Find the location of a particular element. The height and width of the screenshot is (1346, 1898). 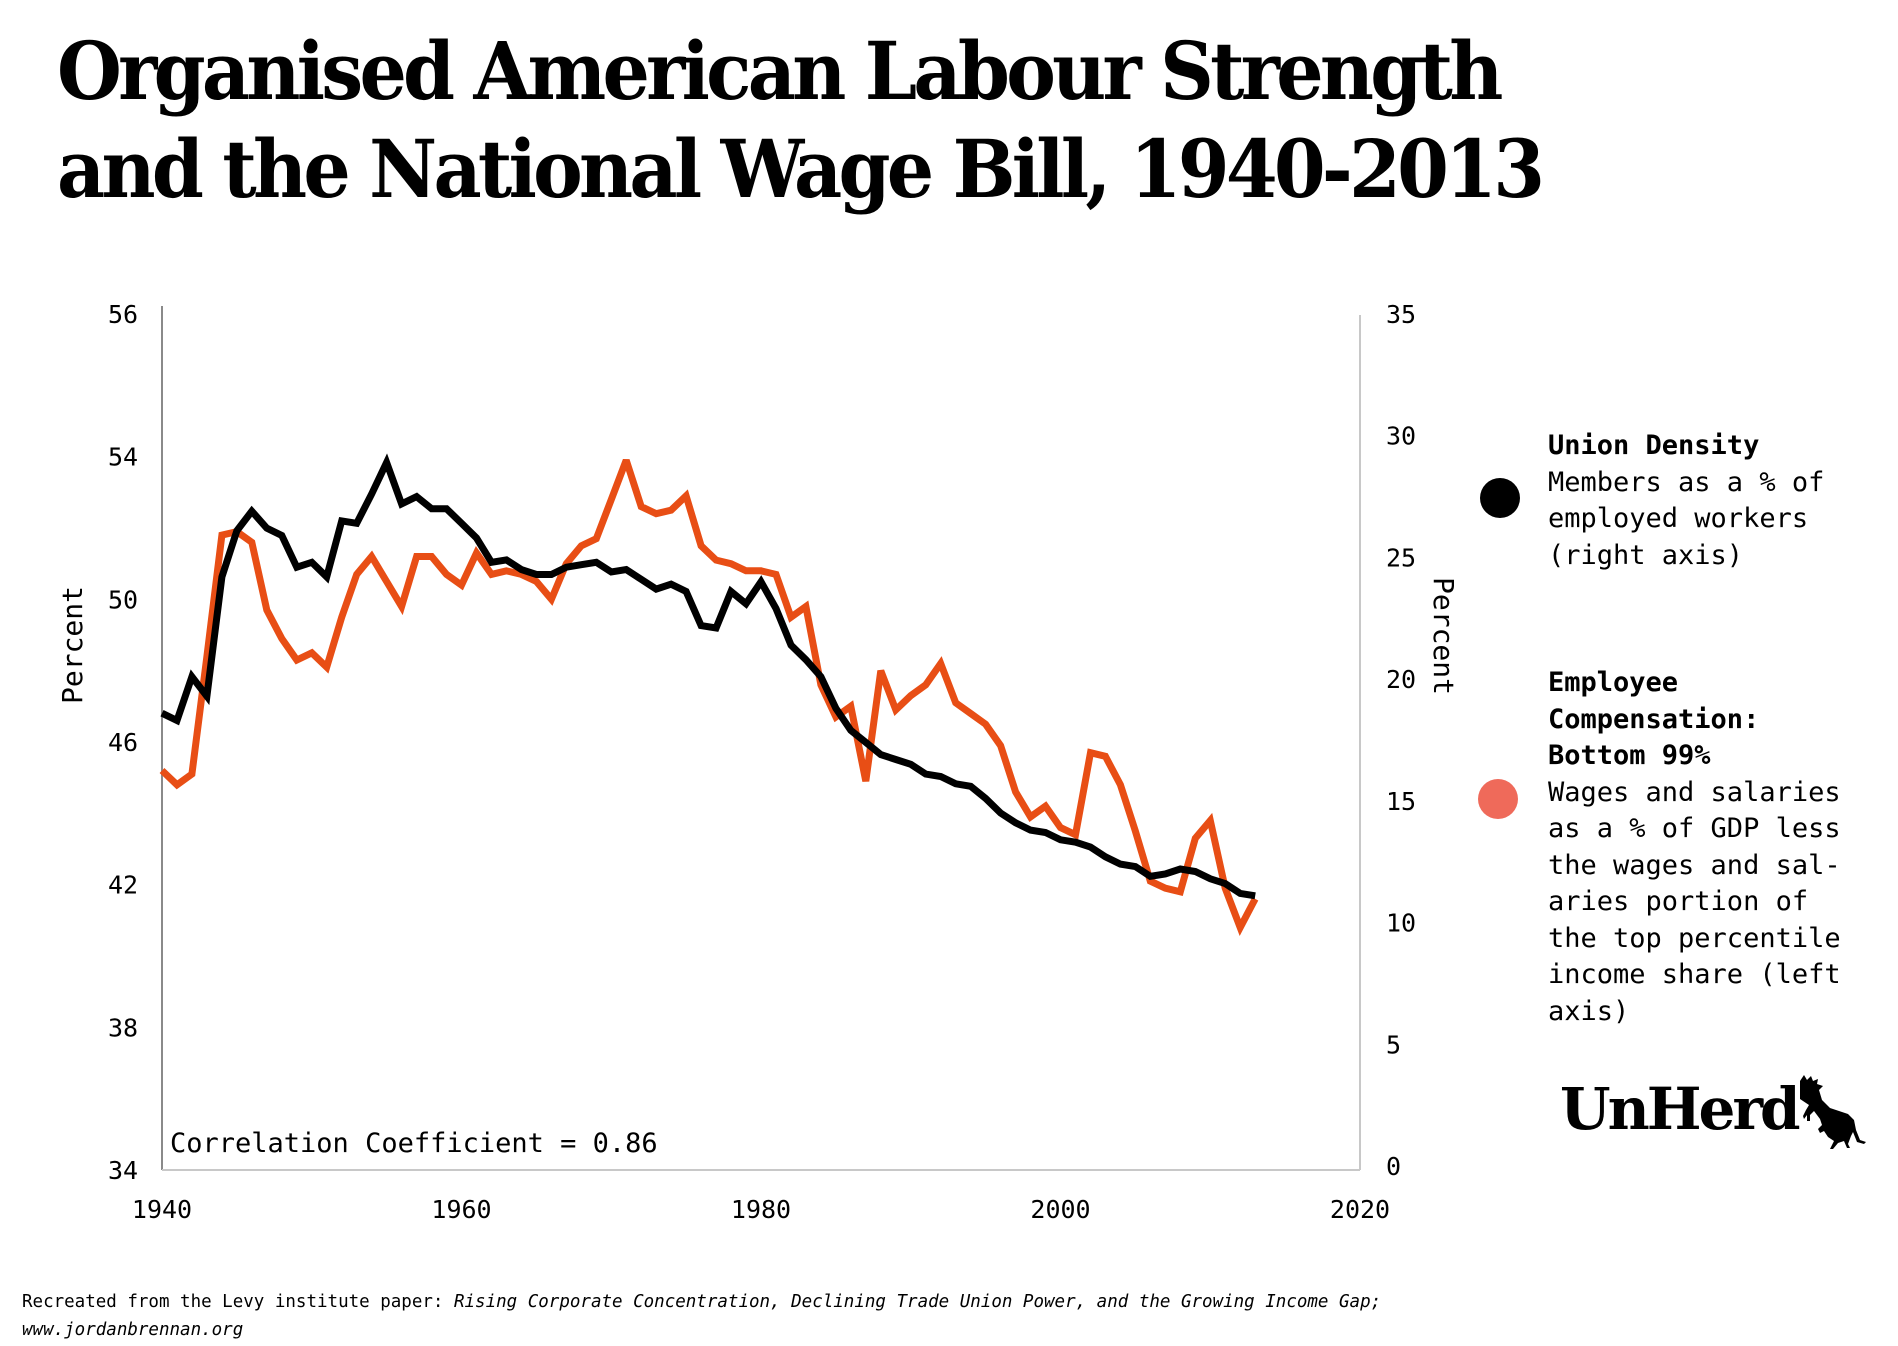

cow-icon is located at coordinates (1833, 1112).